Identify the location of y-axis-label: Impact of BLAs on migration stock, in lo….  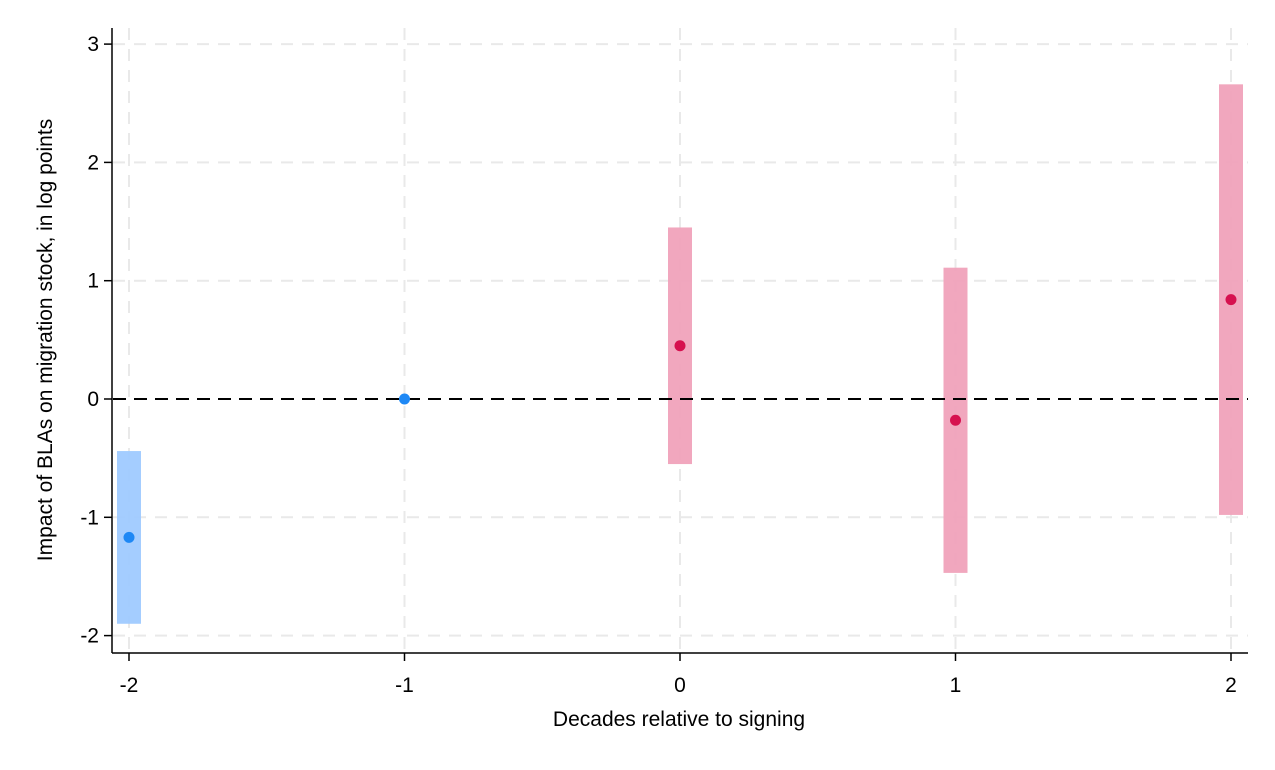
(45, 340).